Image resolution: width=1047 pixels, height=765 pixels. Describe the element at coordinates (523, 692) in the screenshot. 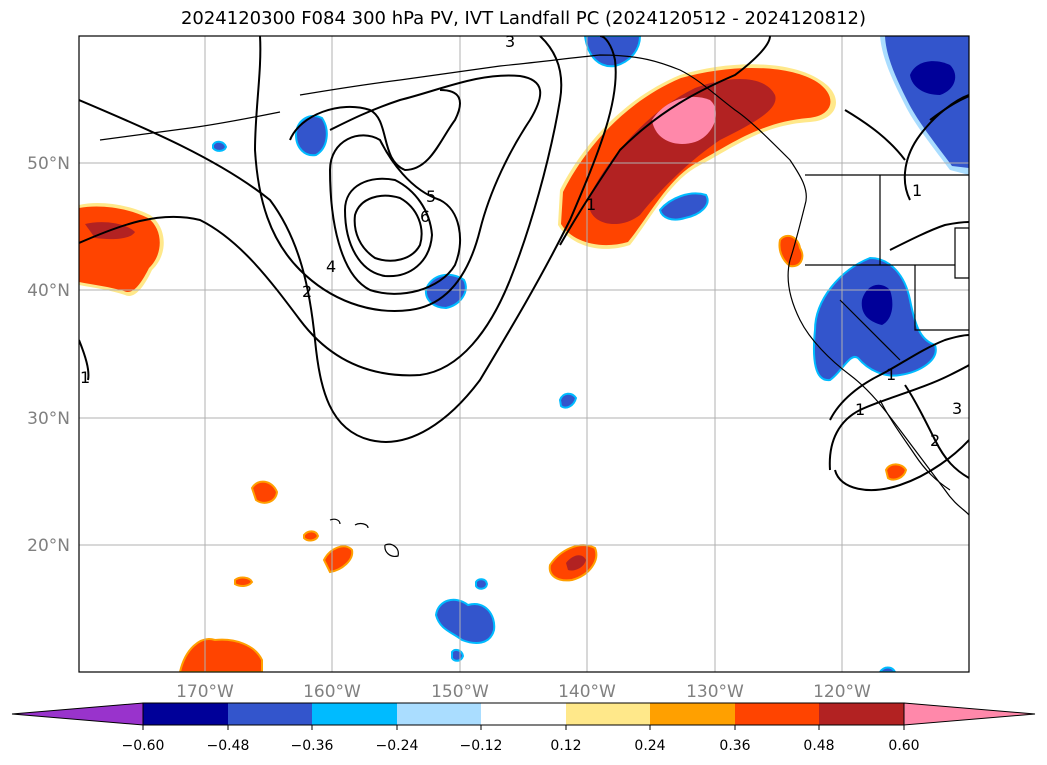

I see `longitude-labels: 170°W 160°W 150°W 140°W 130°W 120°W` at that location.